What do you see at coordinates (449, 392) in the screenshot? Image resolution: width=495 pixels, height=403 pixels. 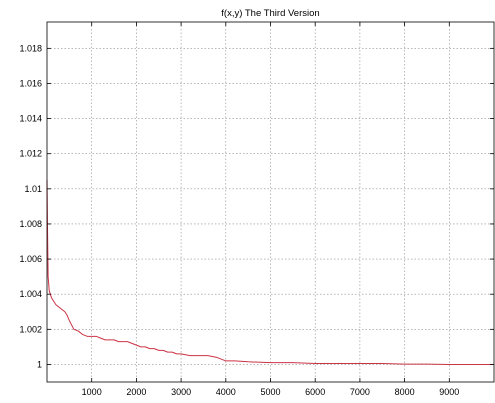 I see `x-tick-label: 9000` at bounding box center [449, 392].